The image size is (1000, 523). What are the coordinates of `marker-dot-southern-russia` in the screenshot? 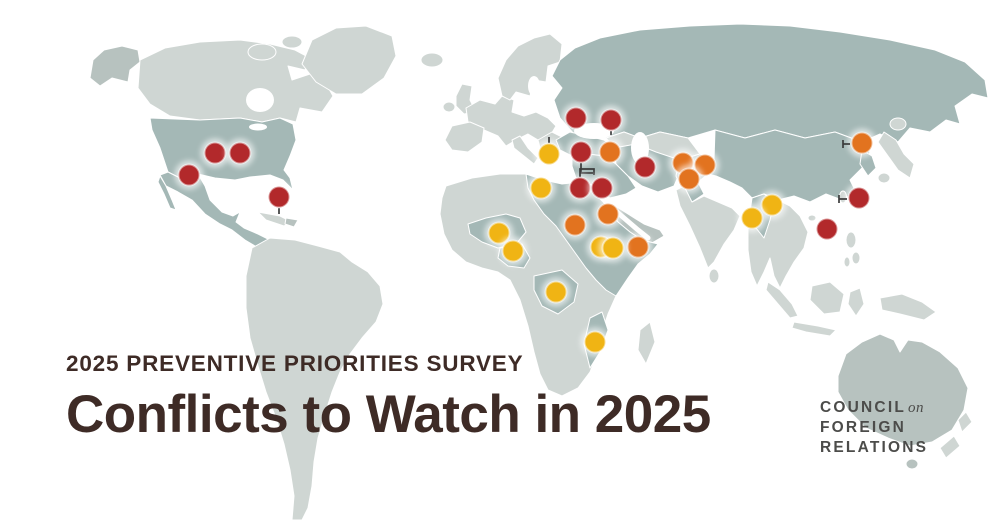 It's located at (611, 120).